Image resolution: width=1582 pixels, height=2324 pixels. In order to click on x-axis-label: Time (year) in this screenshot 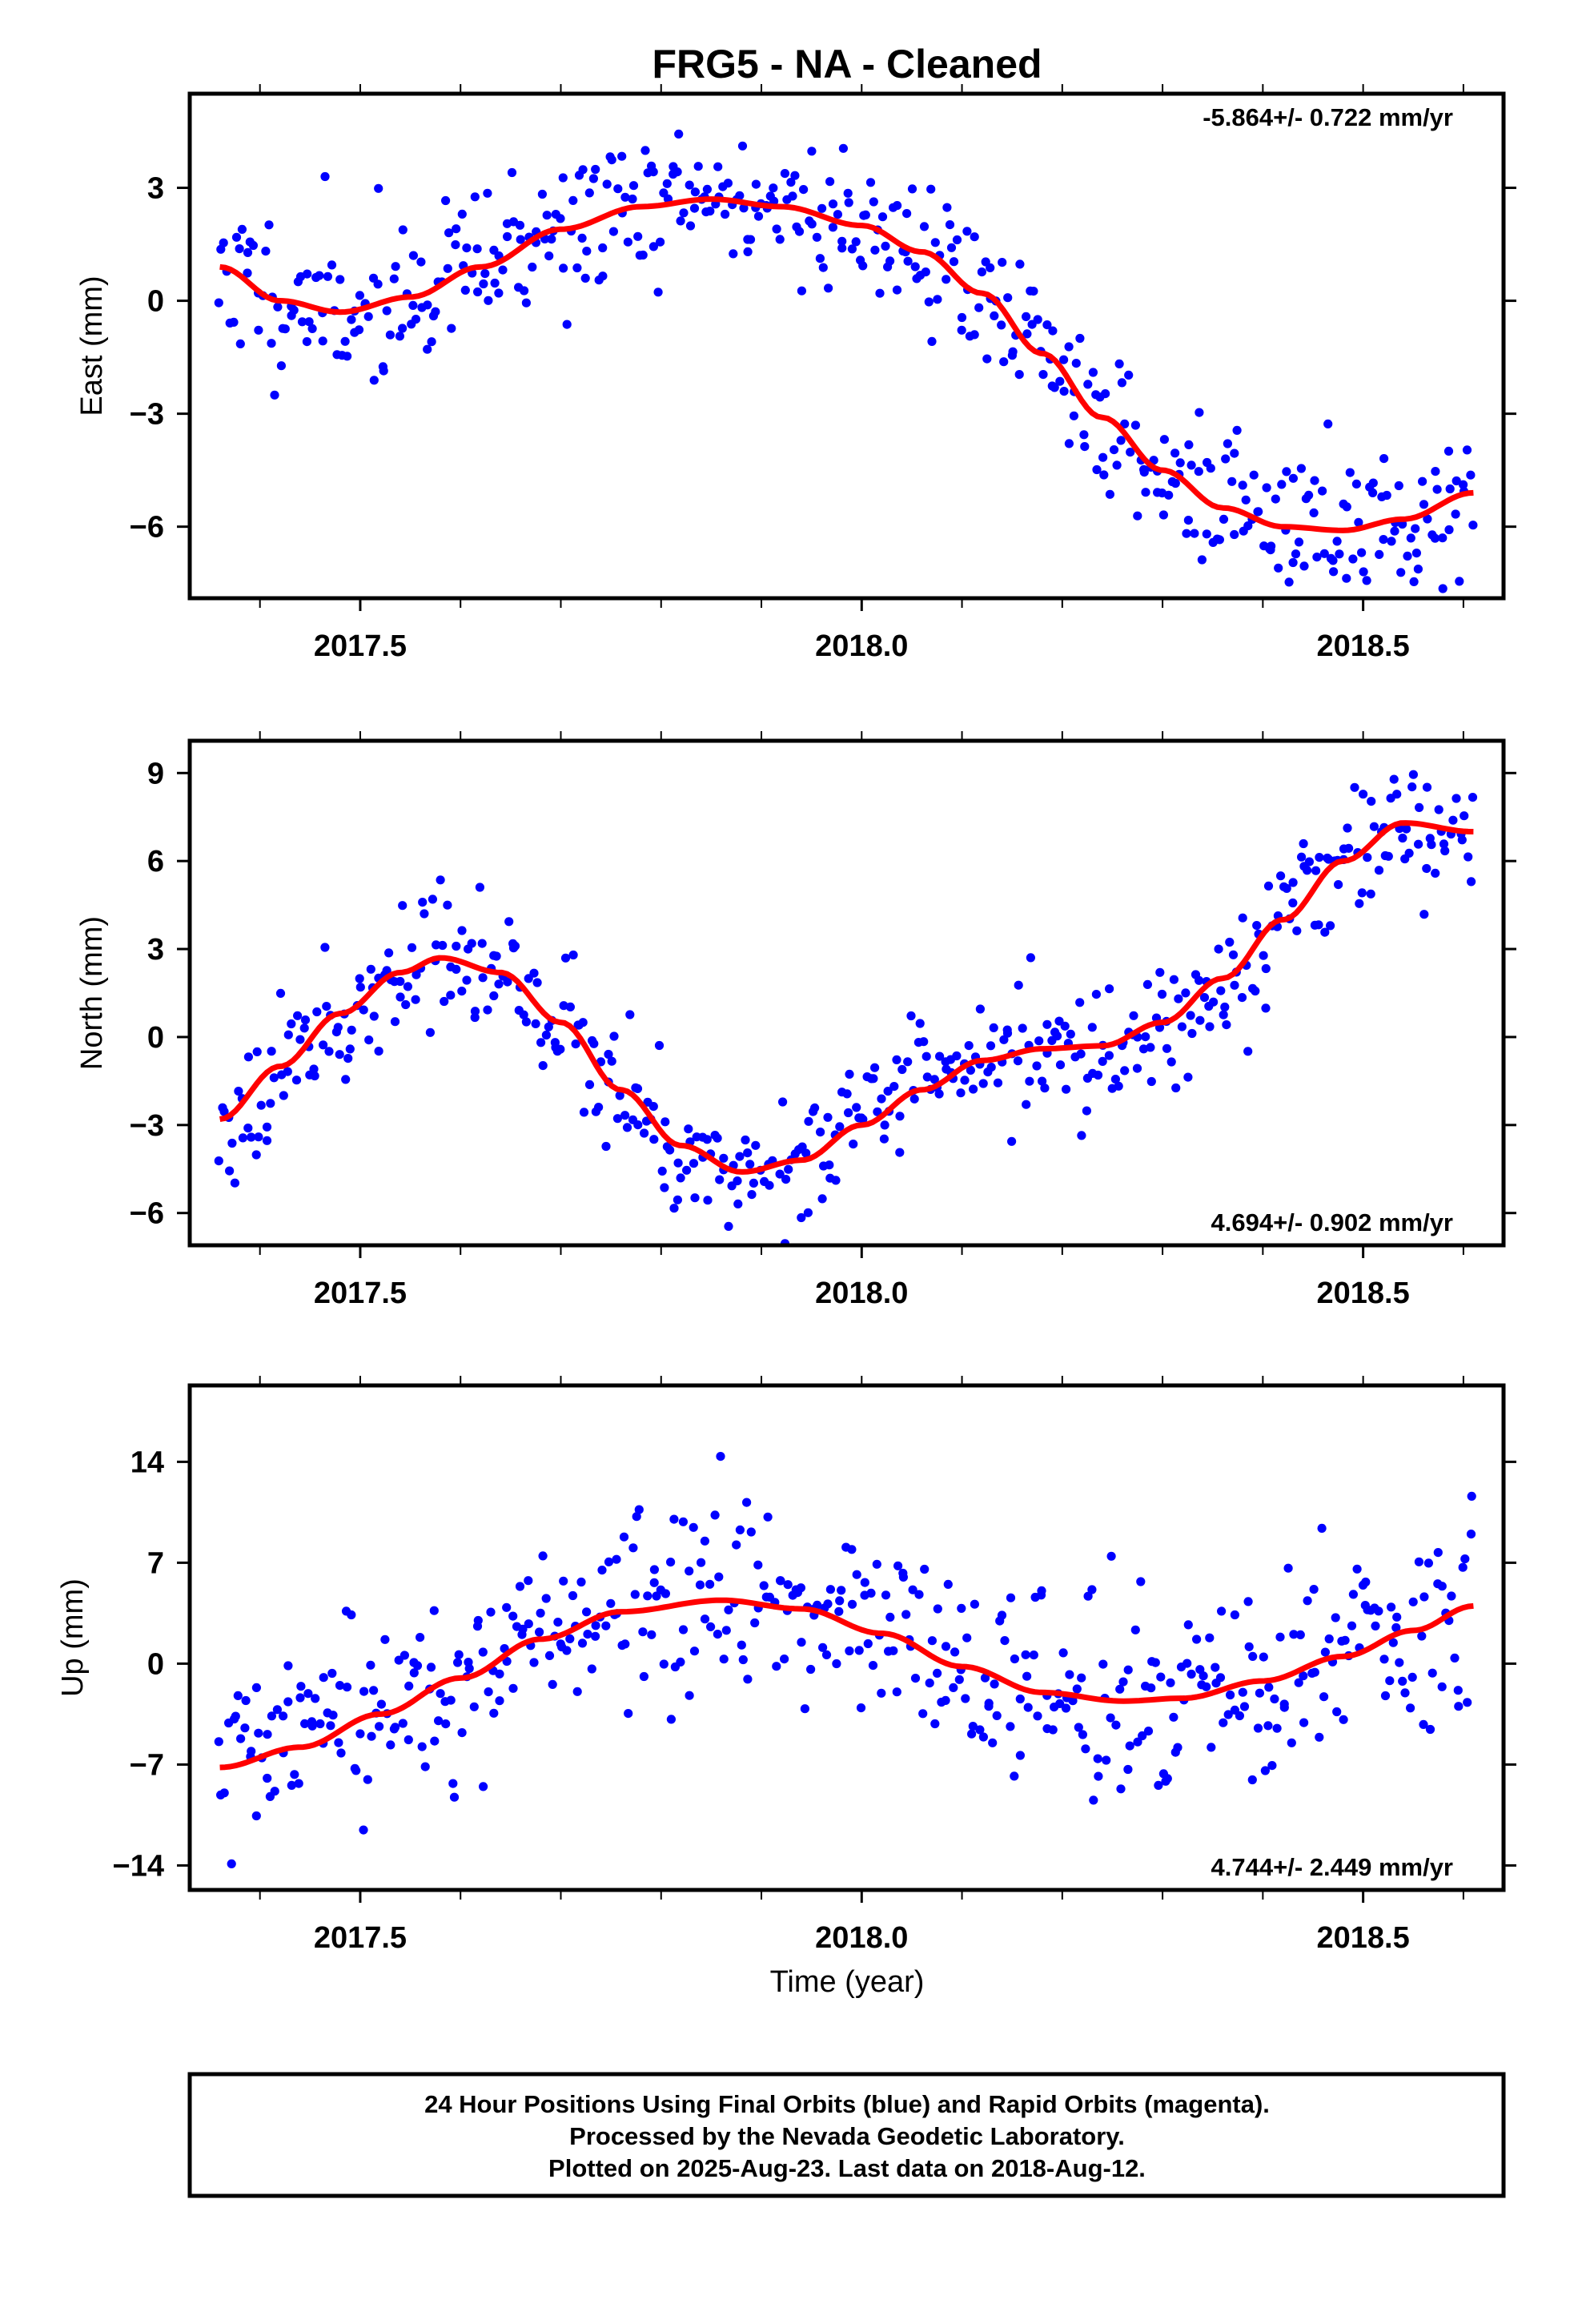, I will do `click(847, 1982)`.